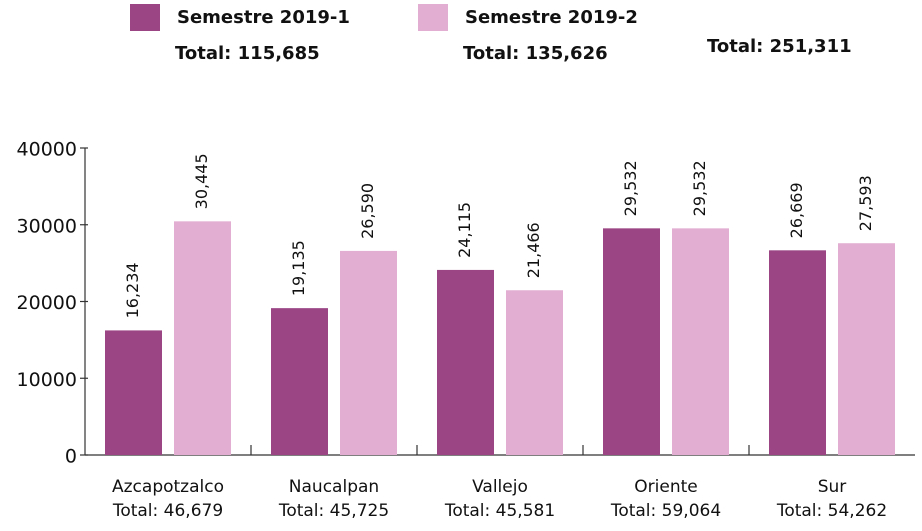 Image resolution: width=922 pixels, height=531 pixels. Describe the element at coordinates (464, 230) in the screenshot. I see `value-label: 24,115` at that location.